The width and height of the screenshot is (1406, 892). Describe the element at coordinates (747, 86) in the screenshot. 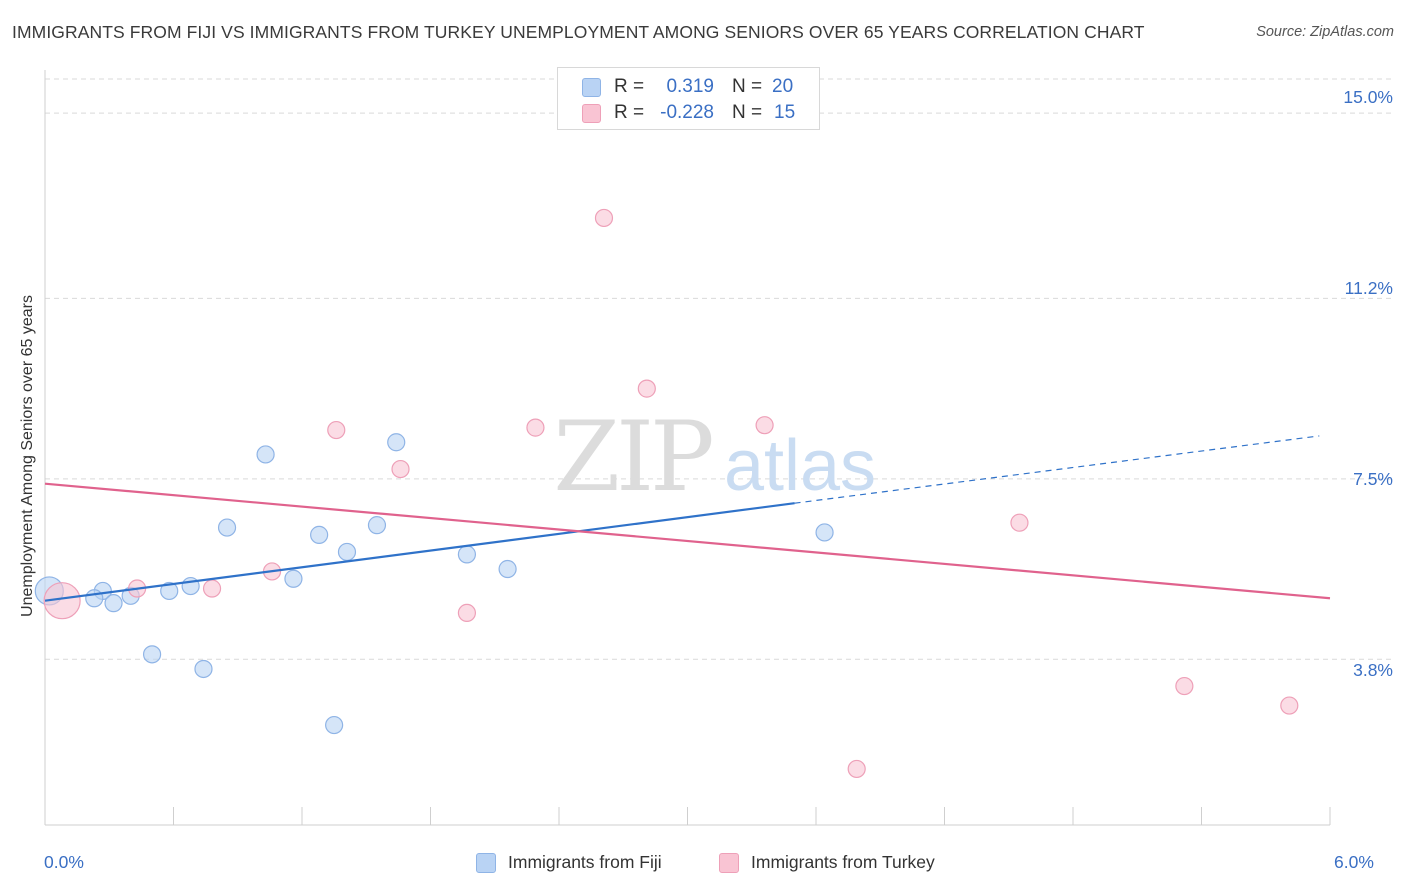

I see `fiji-n-label: N =` at that location.